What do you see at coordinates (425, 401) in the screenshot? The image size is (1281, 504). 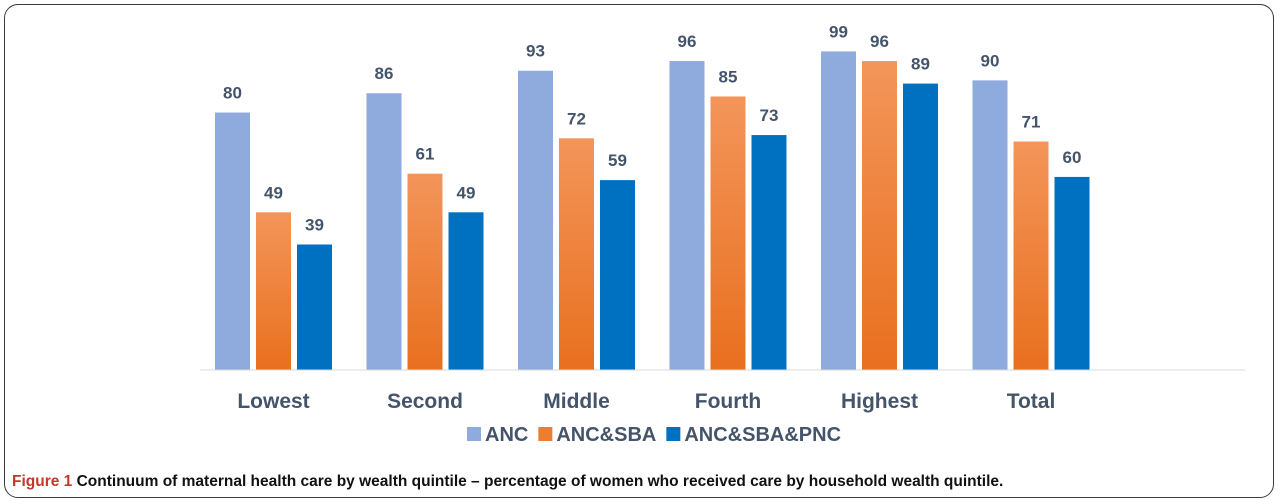 I see `x-tick-label: Second` at bounding box center [425, 401].